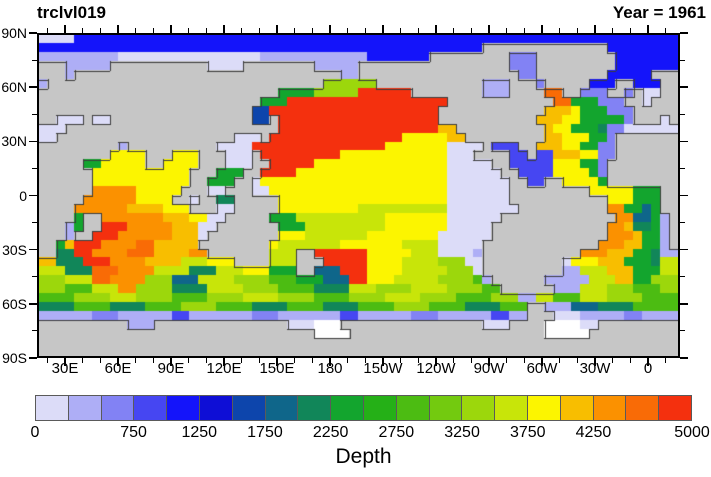 This screenshot has width=711, height=477. What do you see at coordinates (23, 195) in the screenshot?
I see `y-tick-label: 0` at bounding box center [23, 195].